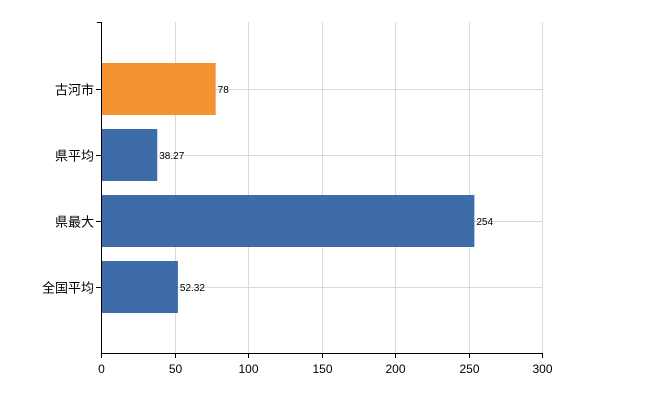  I want to click on data-label-3: 52.32, so click(192, 288).